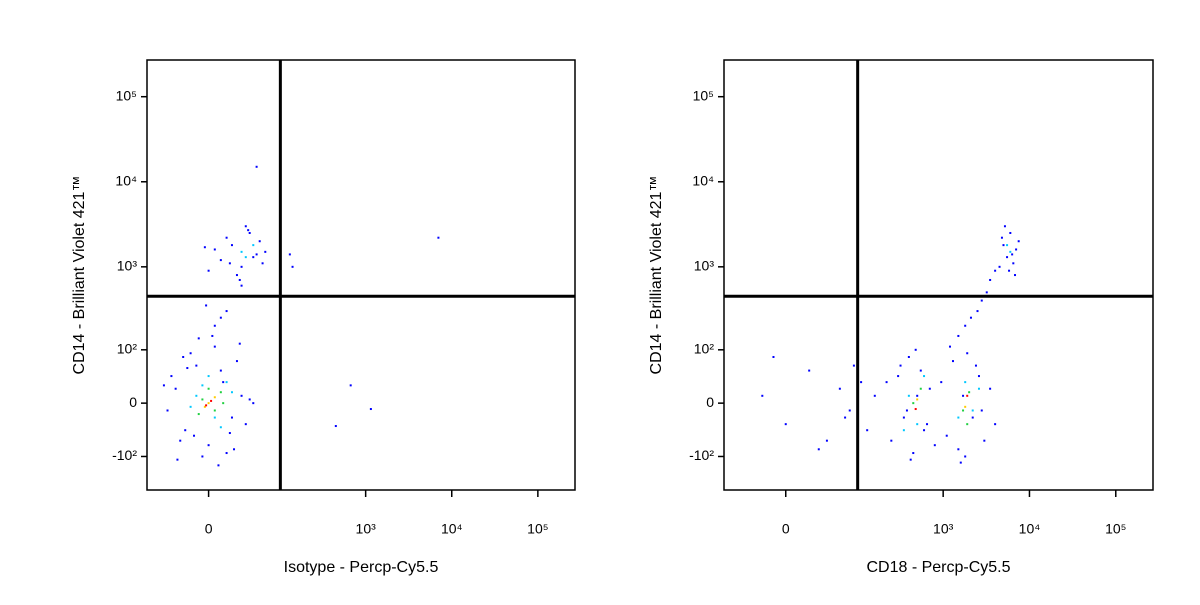 Image resolution: width=1200 pixels, height=605 pixels. Describe the element at coordinates (1115, 529) in the screenshot. I see `x-tick-label: 10⁵` at that location.